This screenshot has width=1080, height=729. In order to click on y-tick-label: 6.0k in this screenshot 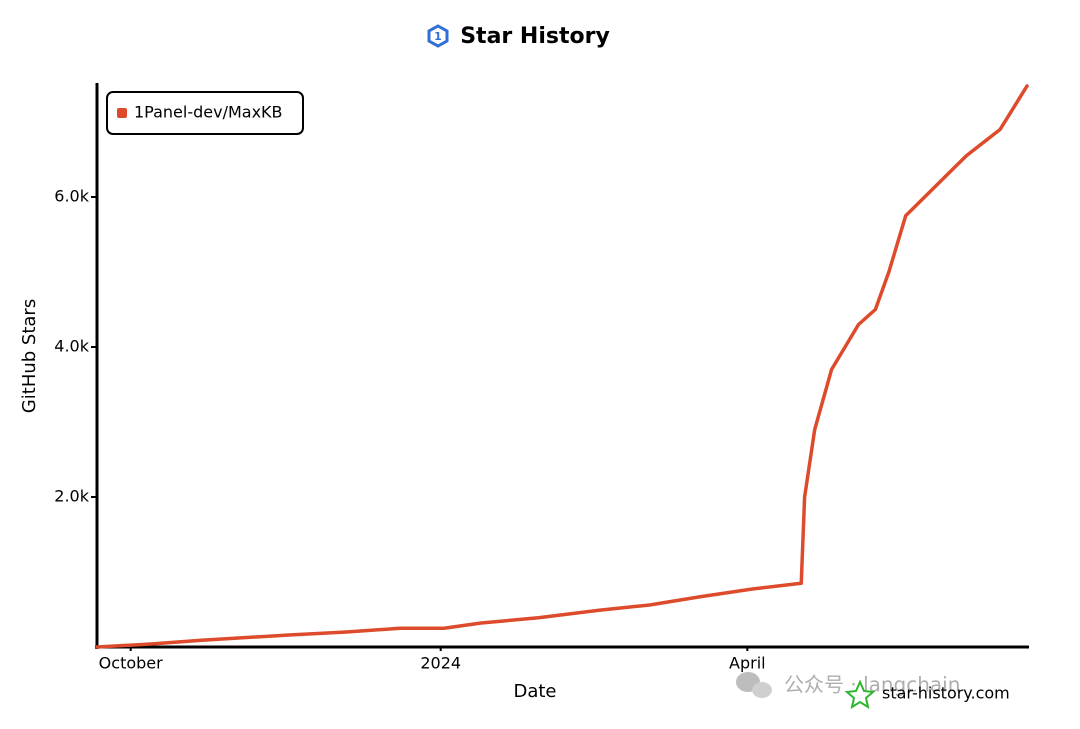, I will do `click(71, 196)`.